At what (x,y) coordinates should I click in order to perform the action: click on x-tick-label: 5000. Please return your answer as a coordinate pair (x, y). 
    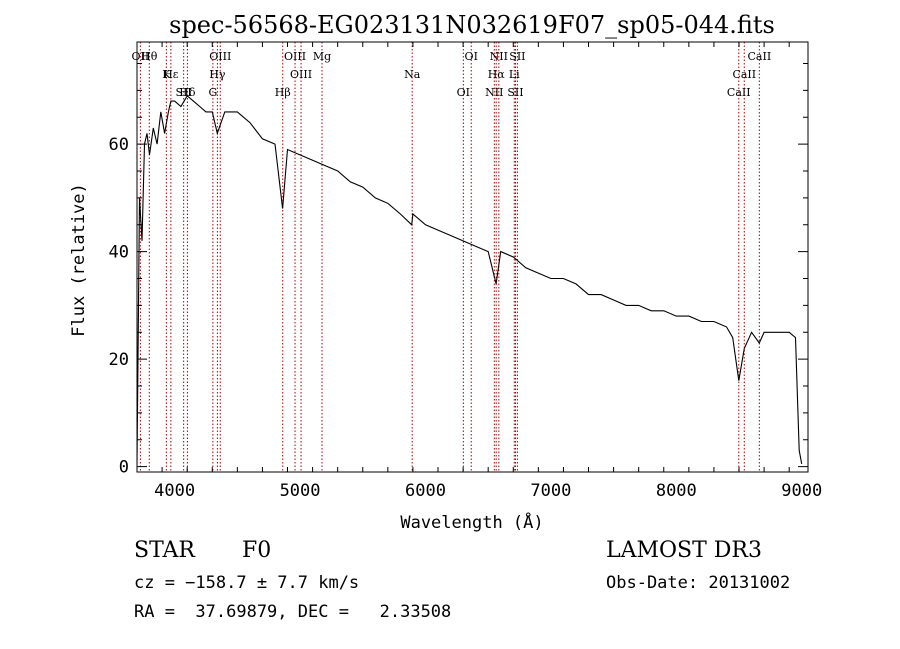
    Looking at the image, I should click on (300, 491).